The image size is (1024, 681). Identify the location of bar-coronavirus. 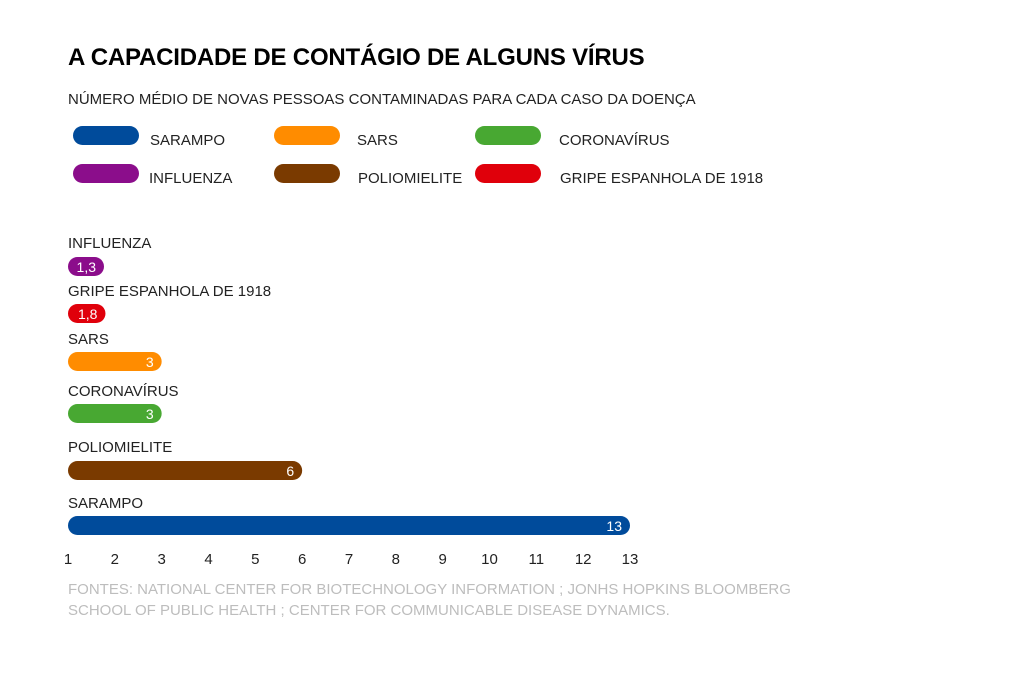
(115, 413).